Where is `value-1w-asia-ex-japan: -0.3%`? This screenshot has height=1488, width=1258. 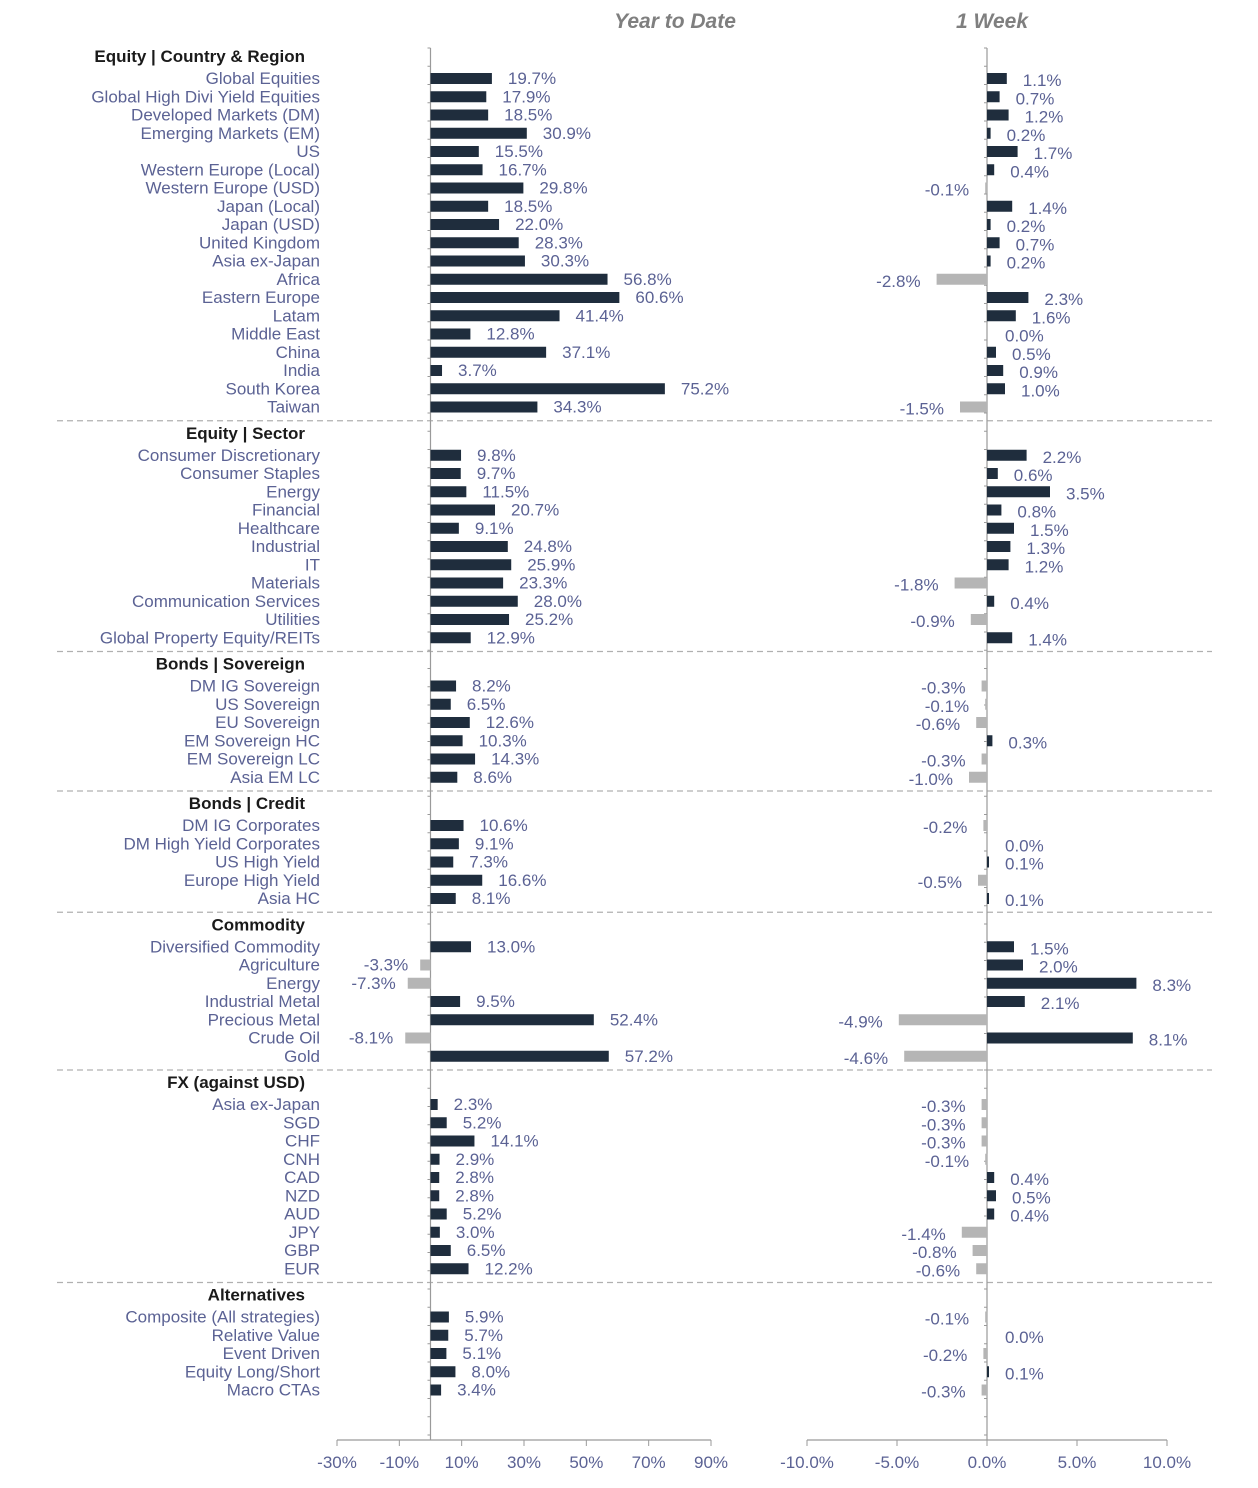 value-1w-asia-ex-japan: -0.3% is located at coordinates (943, 1106).